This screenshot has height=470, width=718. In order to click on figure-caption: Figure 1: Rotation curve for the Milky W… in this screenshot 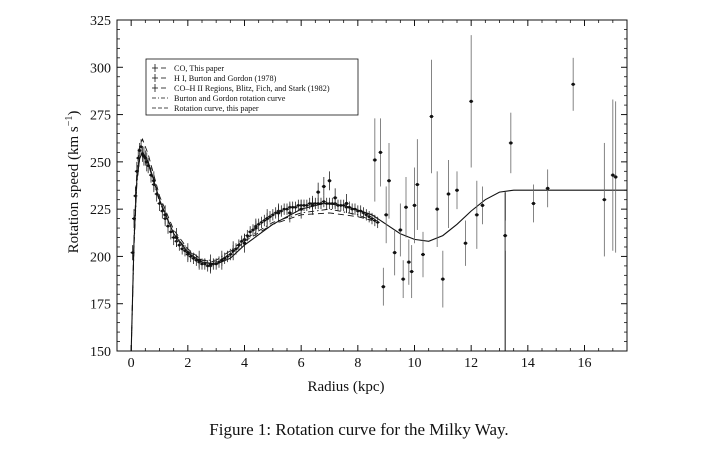, I will do `click(359, 429)`.